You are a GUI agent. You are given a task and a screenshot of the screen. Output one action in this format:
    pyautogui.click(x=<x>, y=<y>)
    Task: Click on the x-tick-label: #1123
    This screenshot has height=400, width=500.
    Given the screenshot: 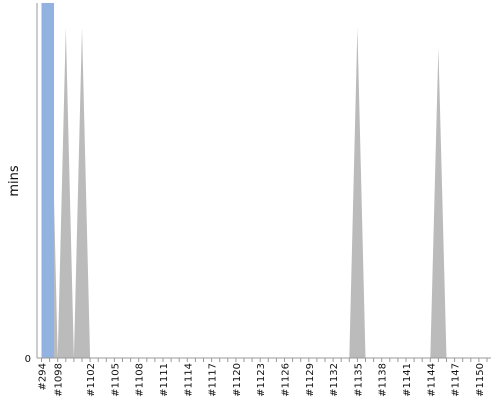 What is the action you would take?
    pyautogui.click(x=261, y=380)
    